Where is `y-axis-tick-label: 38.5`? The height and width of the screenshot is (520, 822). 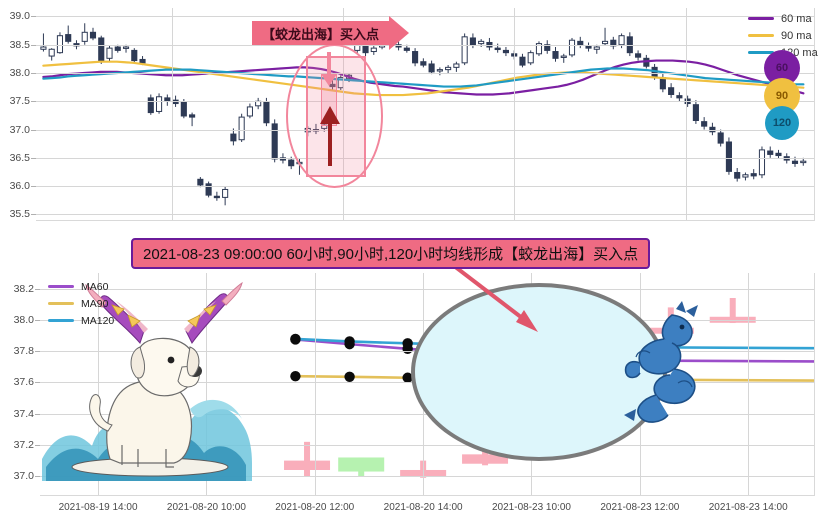 y-axis-tick-label: 38.5 is located at coordinates (19, 44).